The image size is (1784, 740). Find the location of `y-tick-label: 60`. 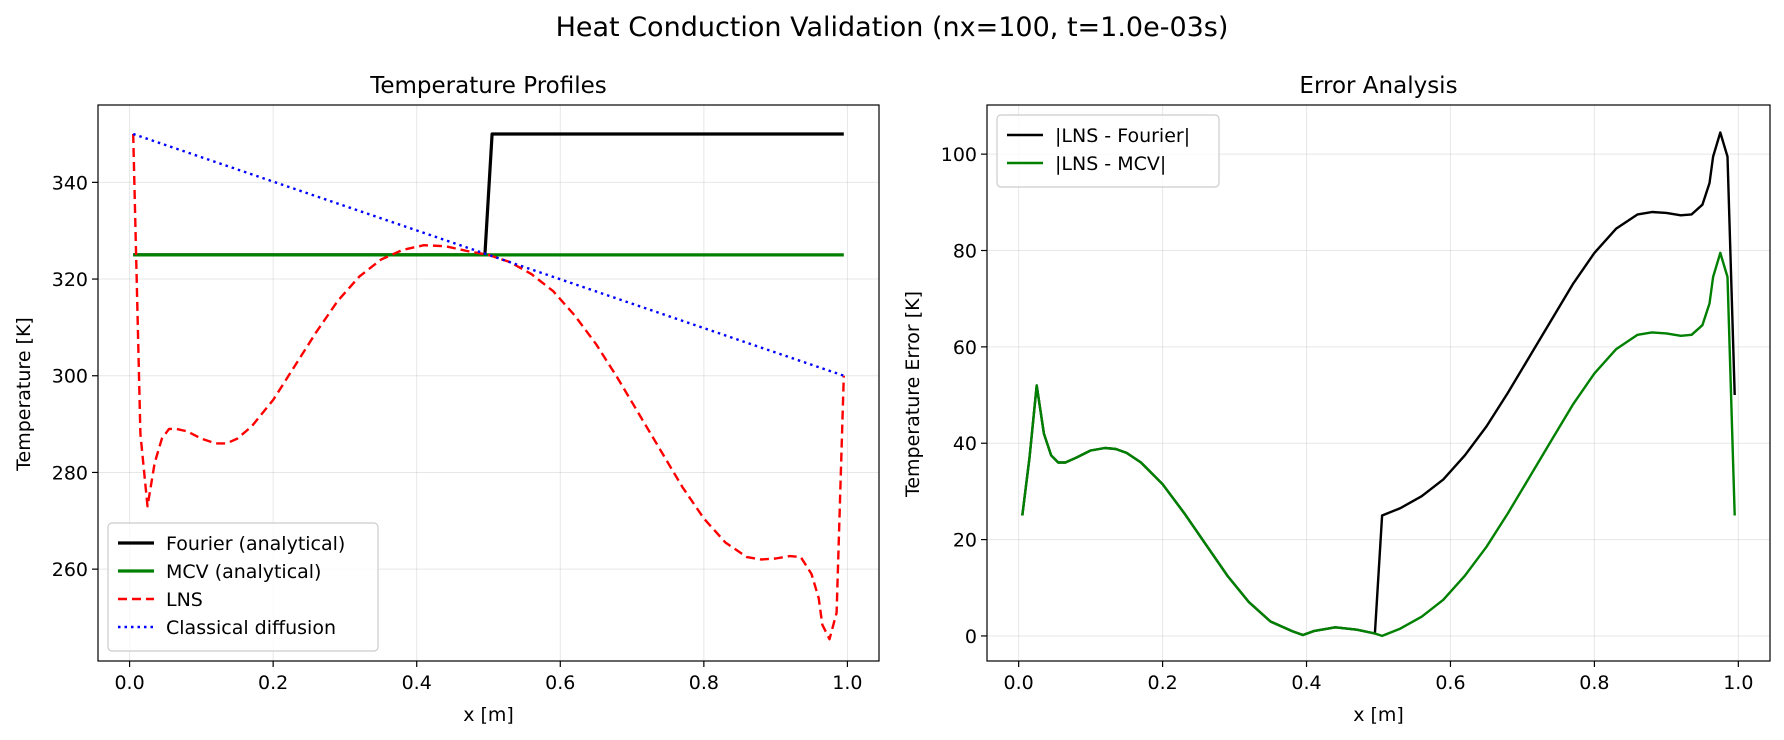

y-tick-label: 60 is located at coordinates (965, 348).